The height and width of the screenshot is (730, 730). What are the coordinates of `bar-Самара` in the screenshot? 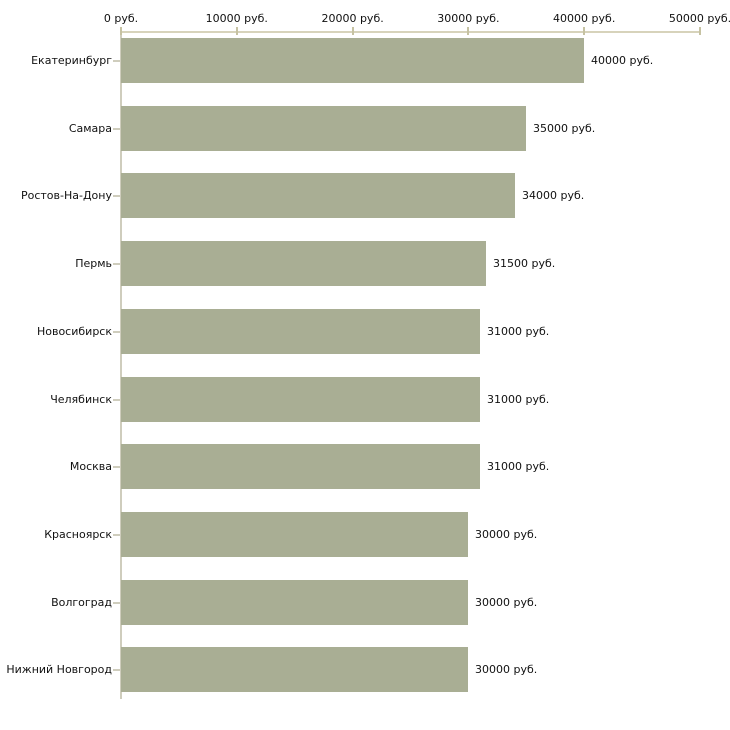 It's located at (323, 128).